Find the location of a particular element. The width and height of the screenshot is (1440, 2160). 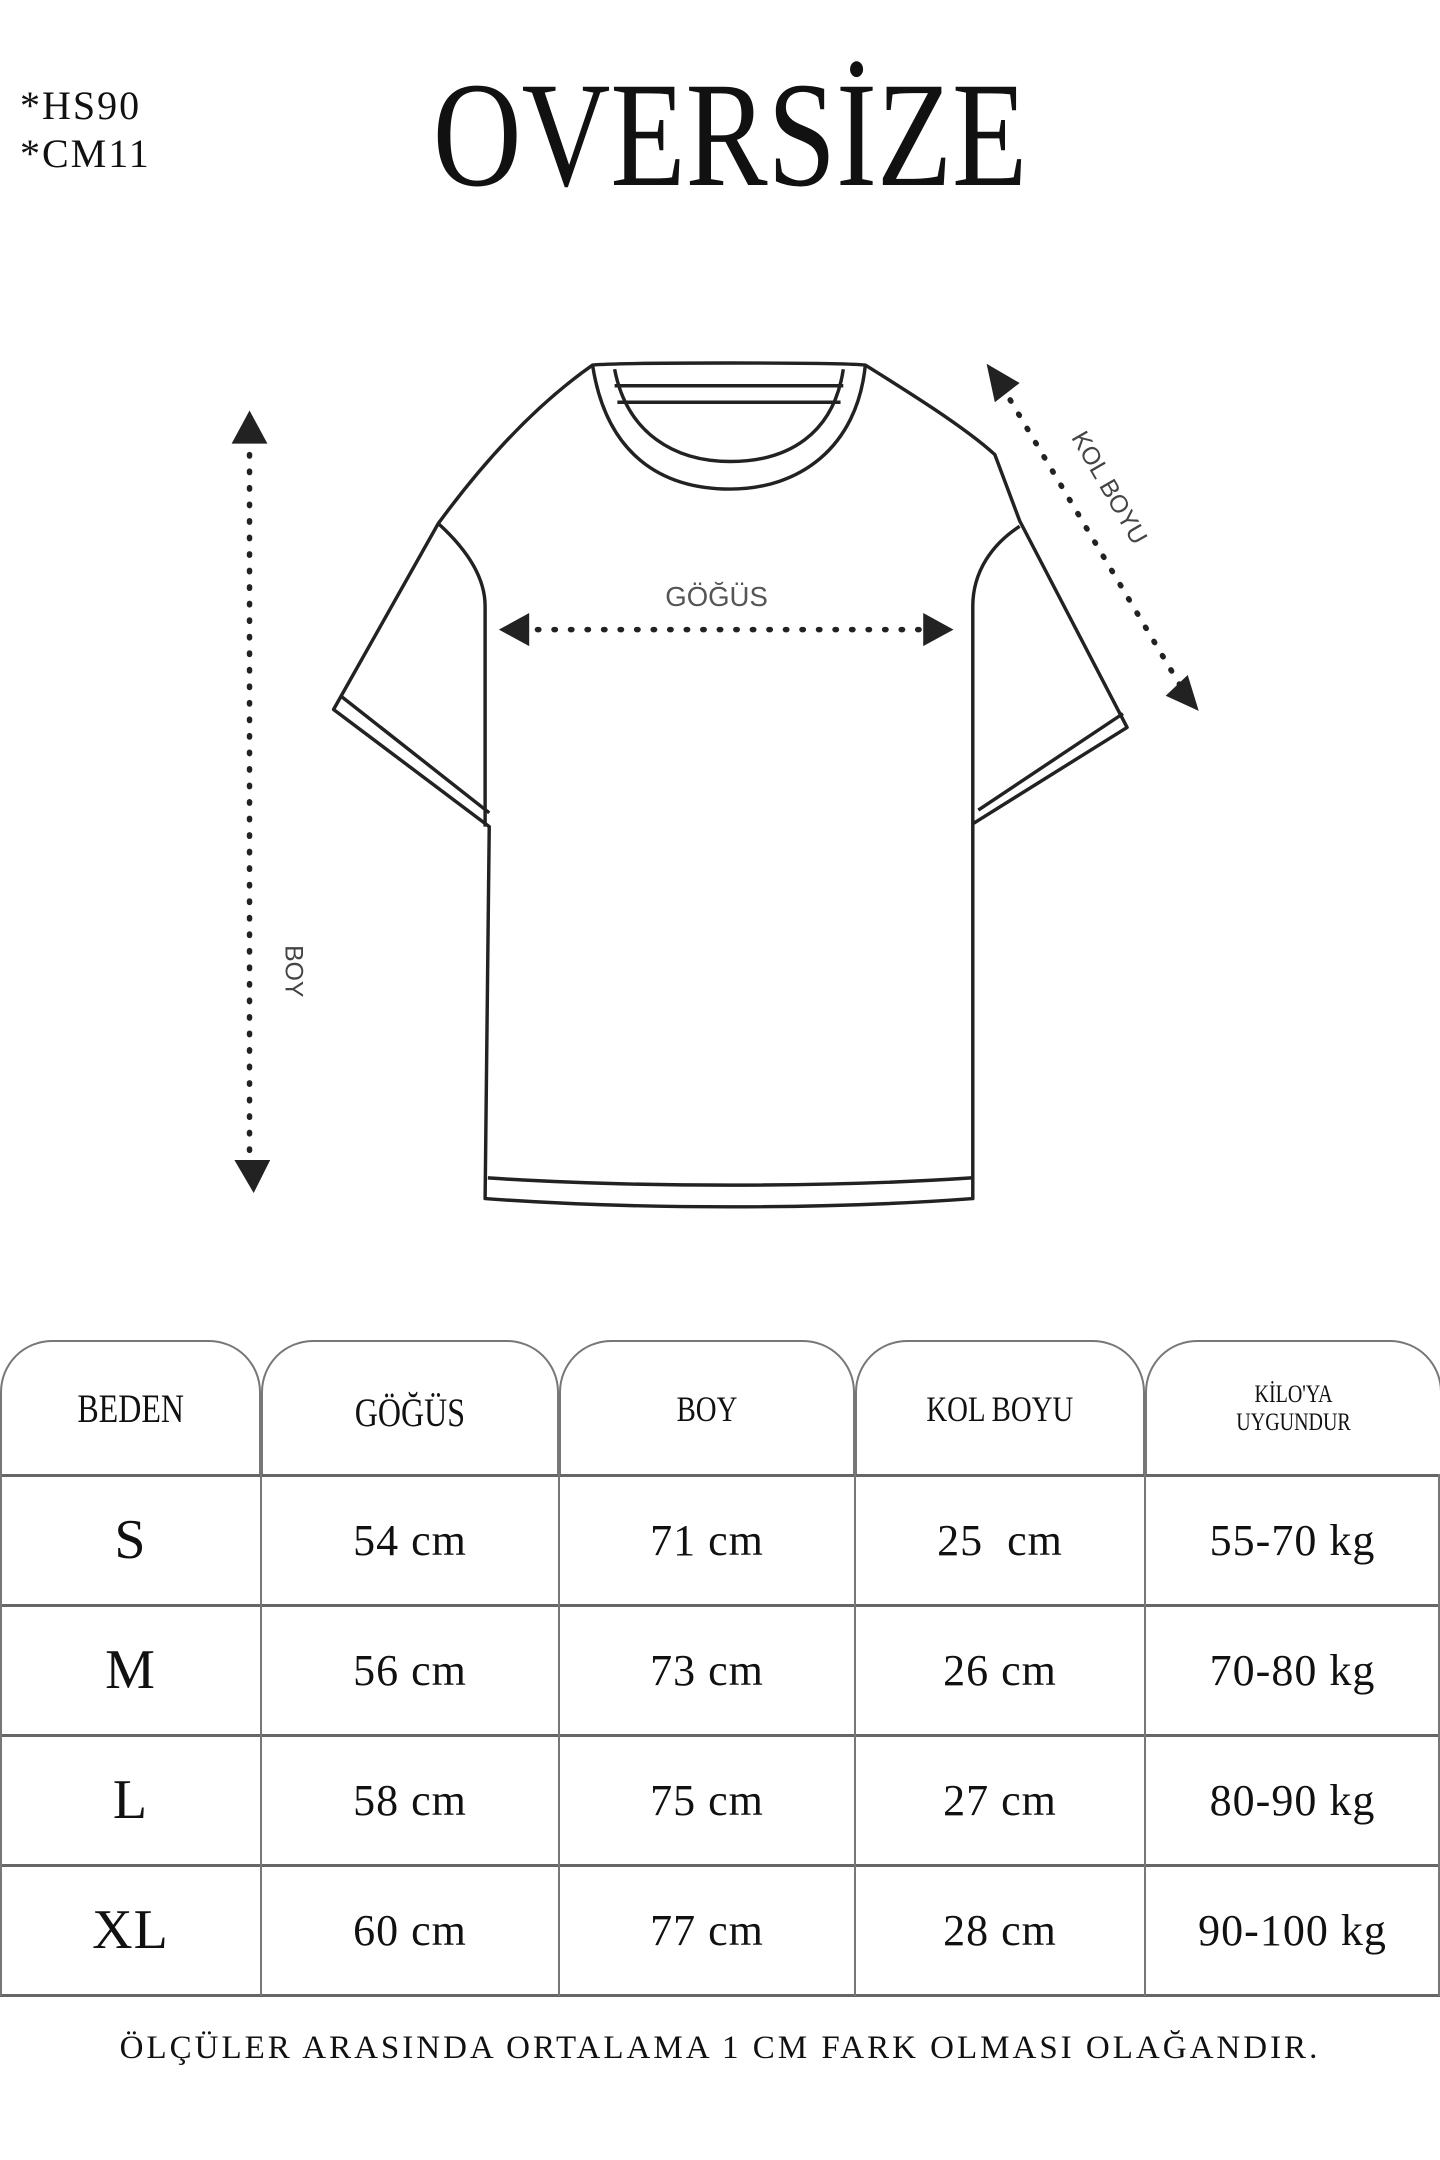

cell-length: 75 cm is located at coordinates (707, 1800).